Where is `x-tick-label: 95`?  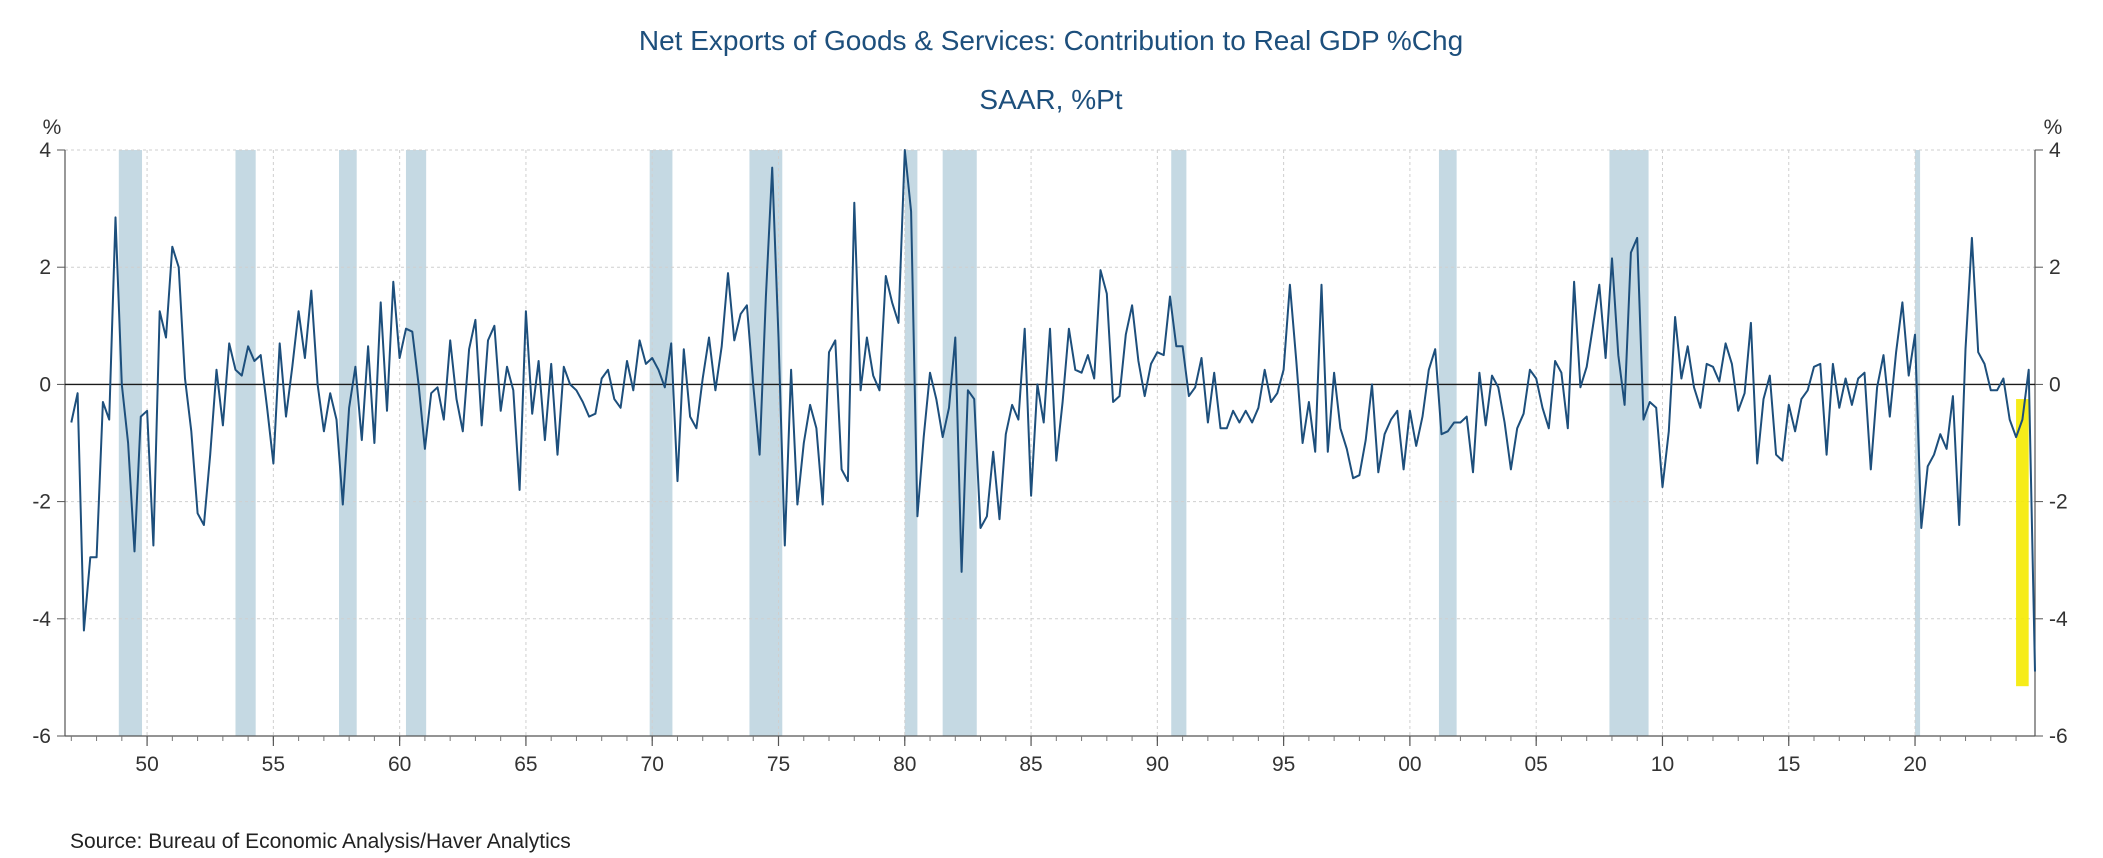 x-tick-label: 95 is located at coordinates (1283, 764).